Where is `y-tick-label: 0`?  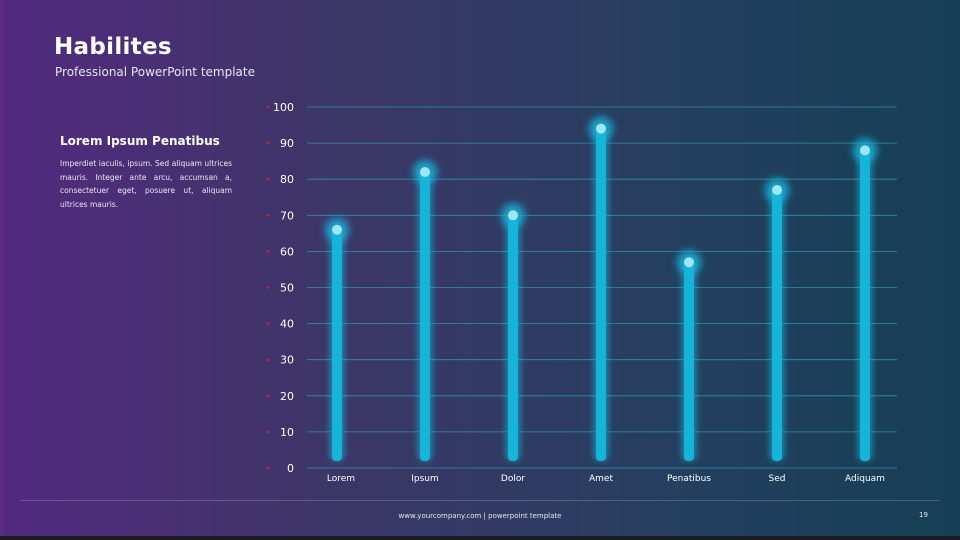
y-tick-label: 0 is located at coordinates (290, 468).